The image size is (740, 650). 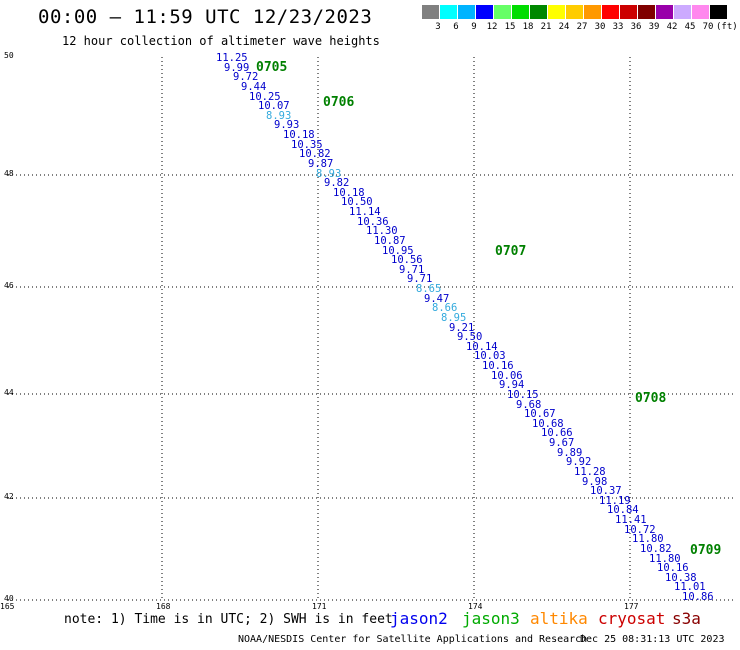 I want to click on swh-value: 9.89, so click(x=570, y=453).